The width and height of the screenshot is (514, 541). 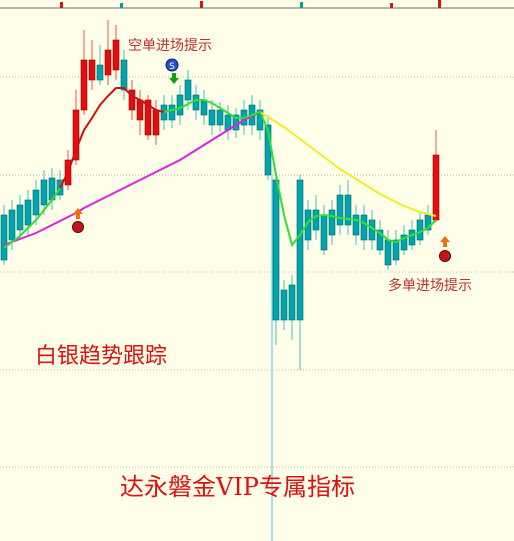 I want to click on short-ball, so click(x=172, y=65).